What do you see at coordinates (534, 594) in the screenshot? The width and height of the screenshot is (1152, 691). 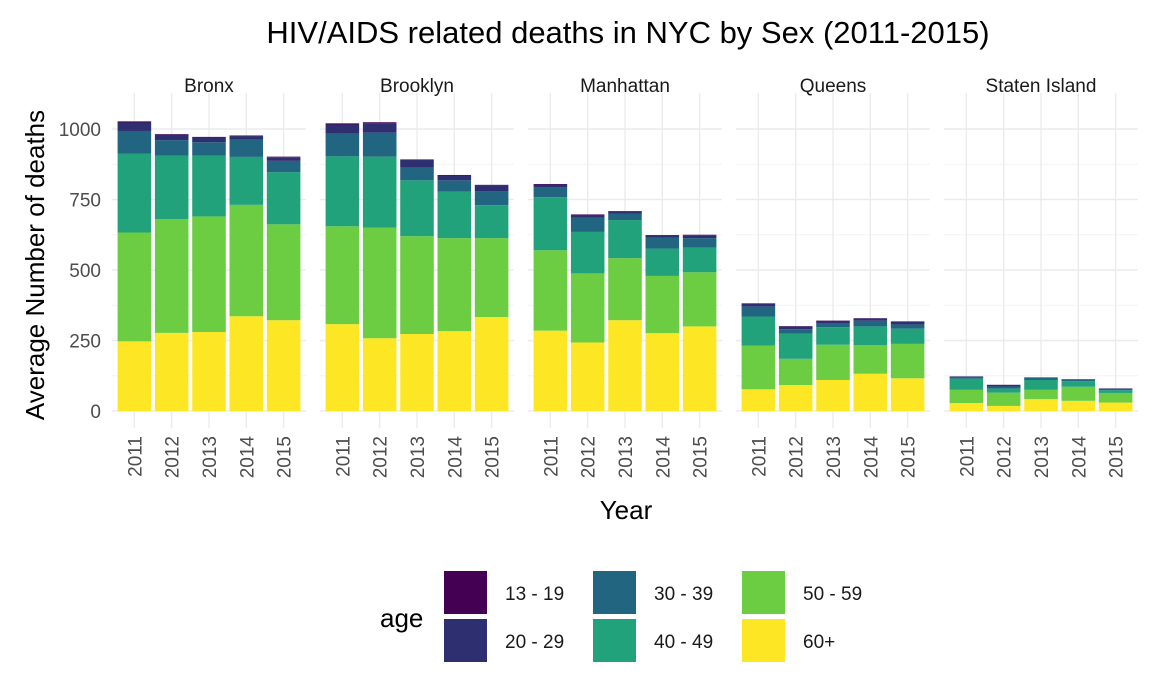 I see `legend-label: 13 - 19` at bounding box center [534, 594].